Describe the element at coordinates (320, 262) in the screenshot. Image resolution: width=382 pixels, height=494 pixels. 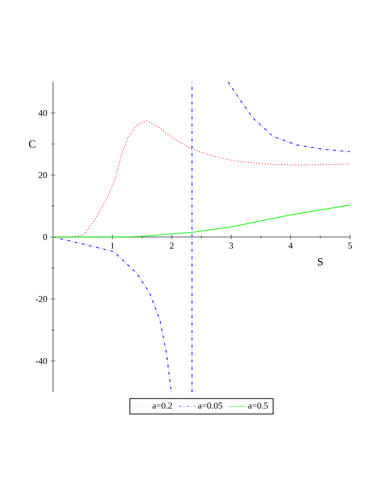
I see `x-axis-title: S` at that location.